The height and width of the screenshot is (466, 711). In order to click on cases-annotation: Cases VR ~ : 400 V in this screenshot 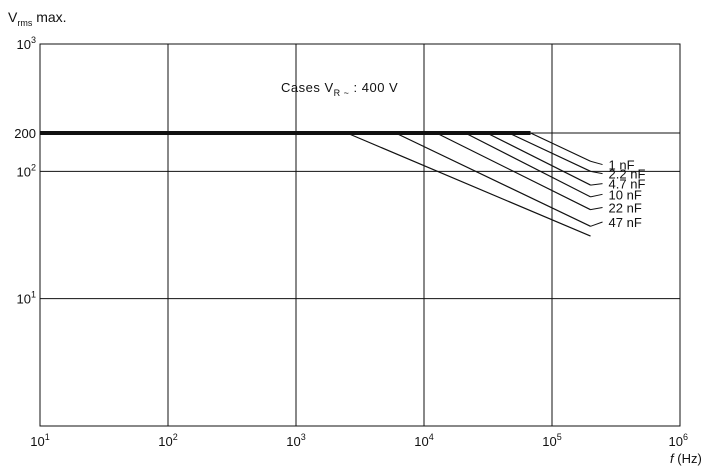, I will do `click(339, 89)`.